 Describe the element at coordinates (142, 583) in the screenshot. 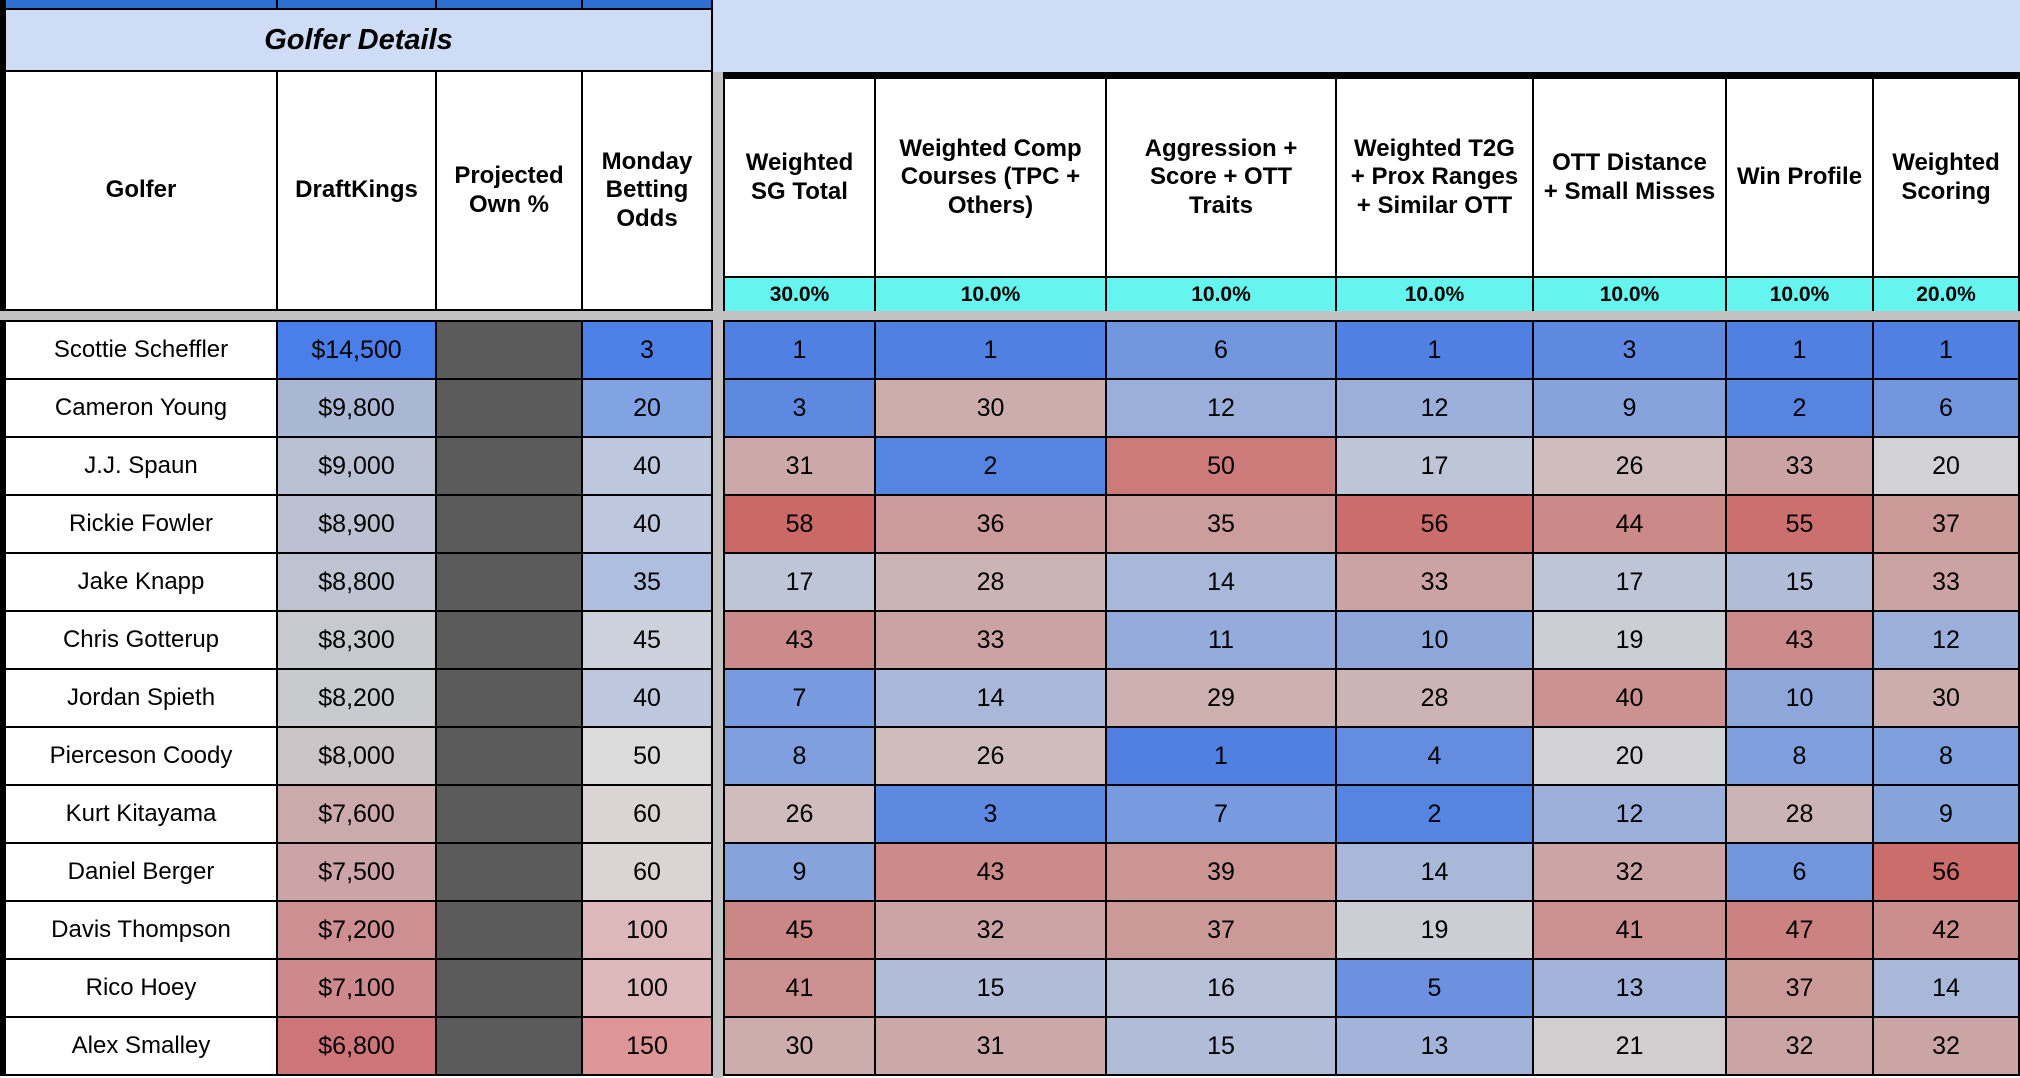

I see `golfer-name-cell: Jake Knapp` at that location.